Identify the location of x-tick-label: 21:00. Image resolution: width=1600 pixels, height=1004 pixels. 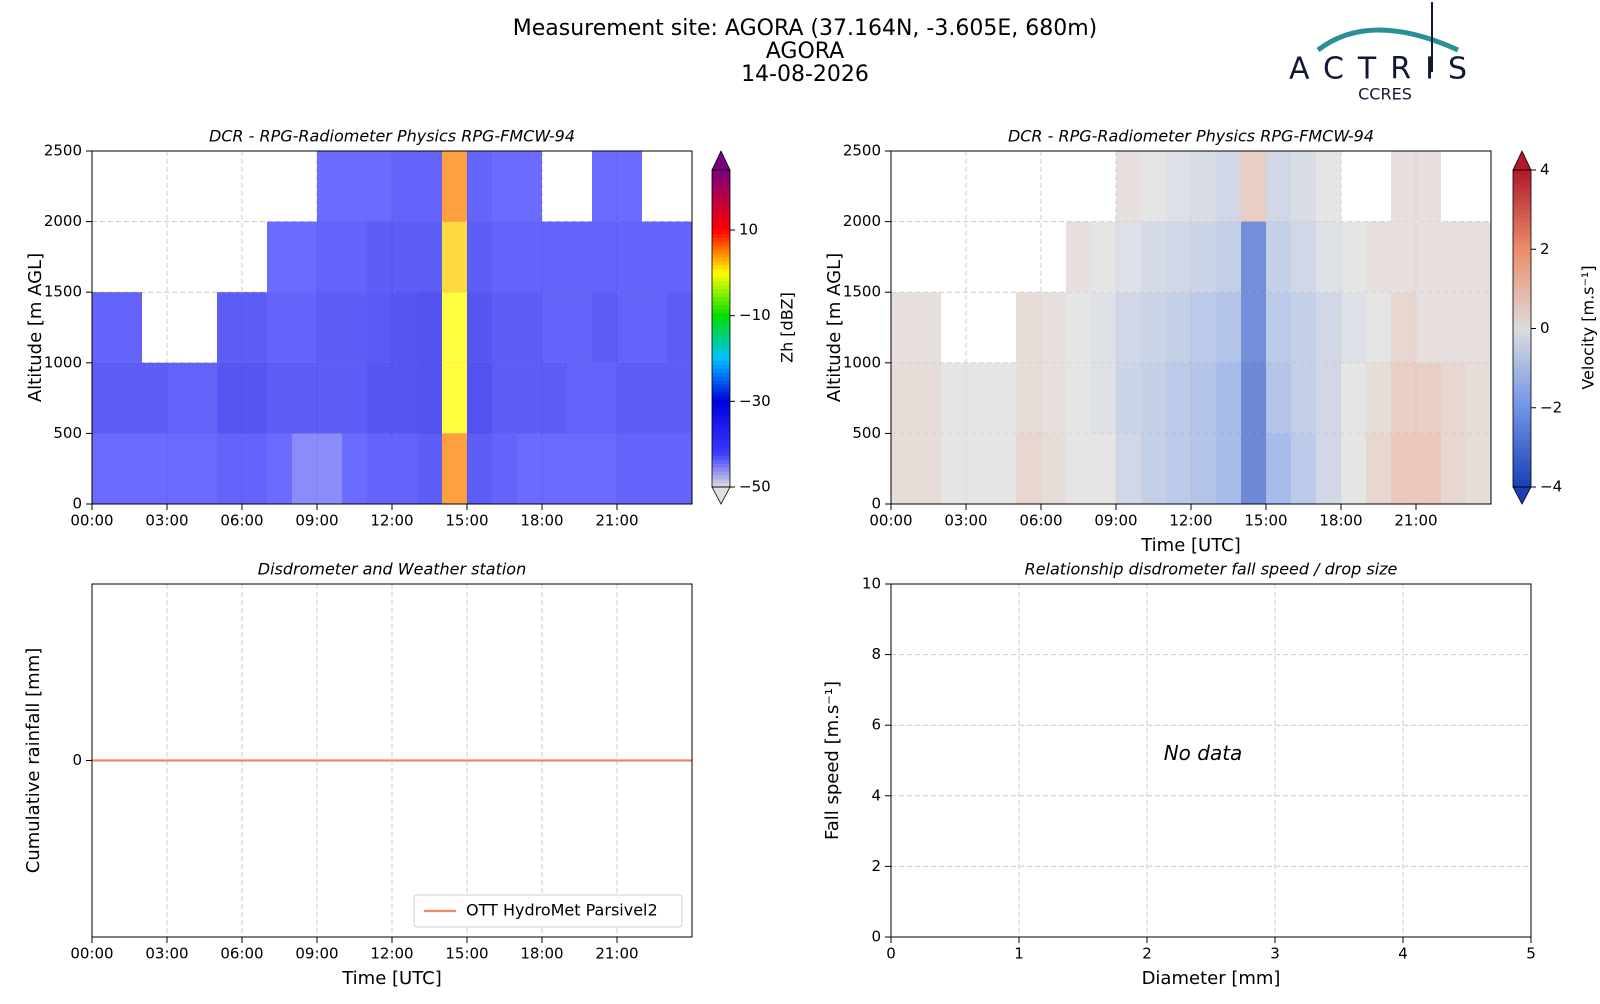
(616, 954).